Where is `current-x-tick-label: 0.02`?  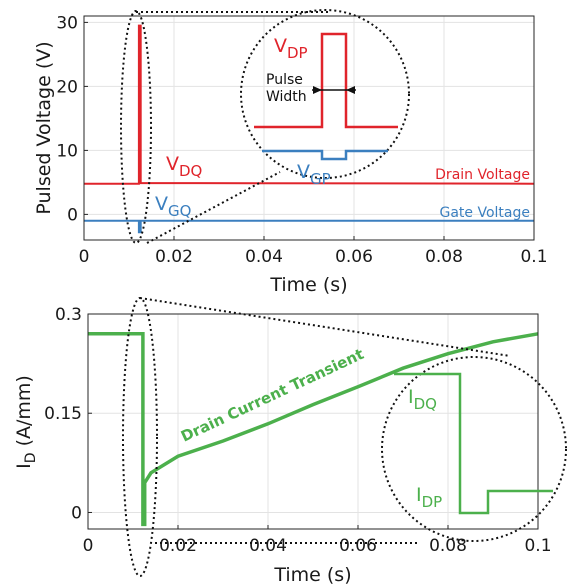 current-x-tick-label: 0.02 is located at coordinates (178, 546).